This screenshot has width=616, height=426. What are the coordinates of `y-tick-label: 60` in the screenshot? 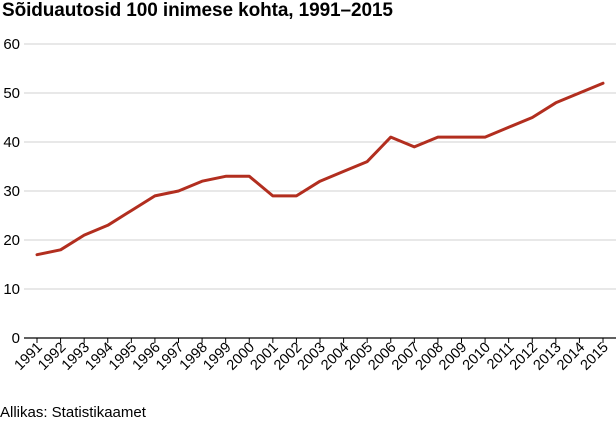 It's located at (11, 44).